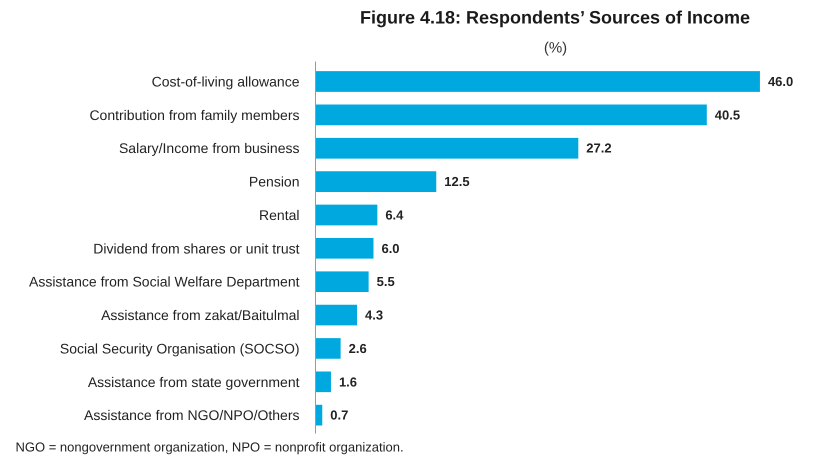 This screenshot has height=458, width=840. What do you see at coordinates (180, 348) in the screenshot?
I see `y-tick-label: Social Security Organisation (SOCSO)` at bounding box center [180, 348].